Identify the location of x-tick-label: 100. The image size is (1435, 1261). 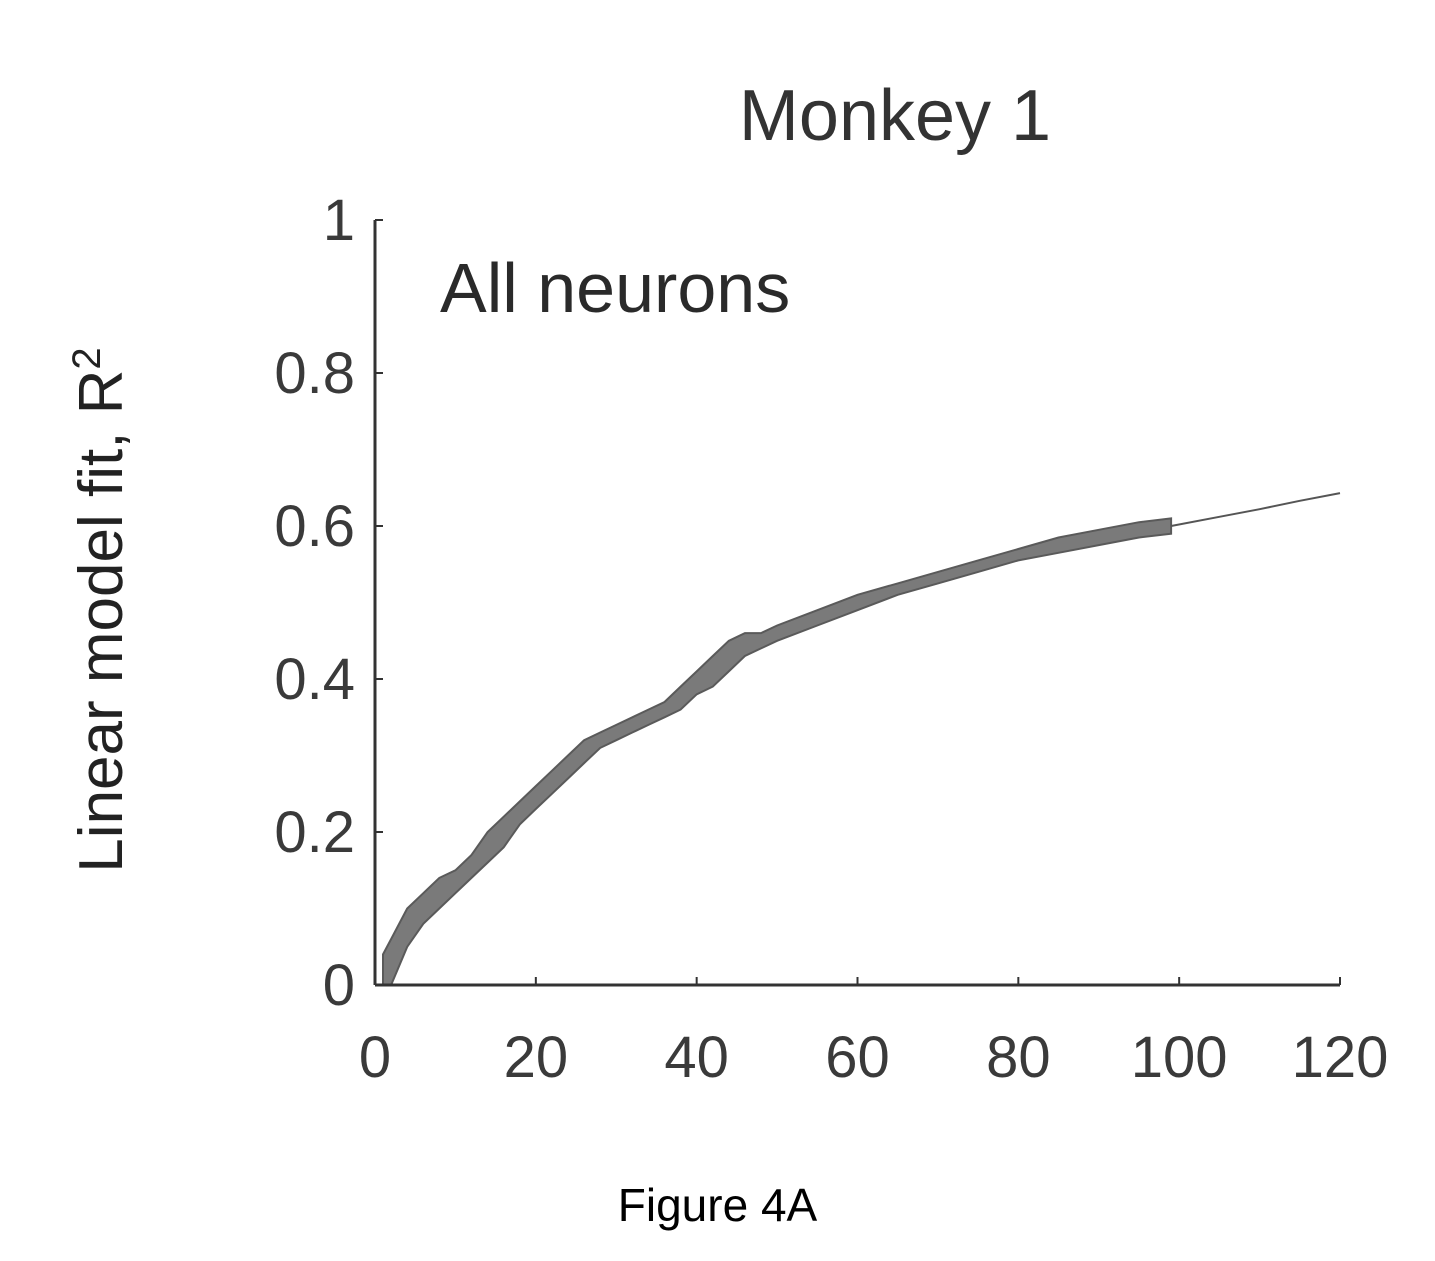
(1179, 1057).